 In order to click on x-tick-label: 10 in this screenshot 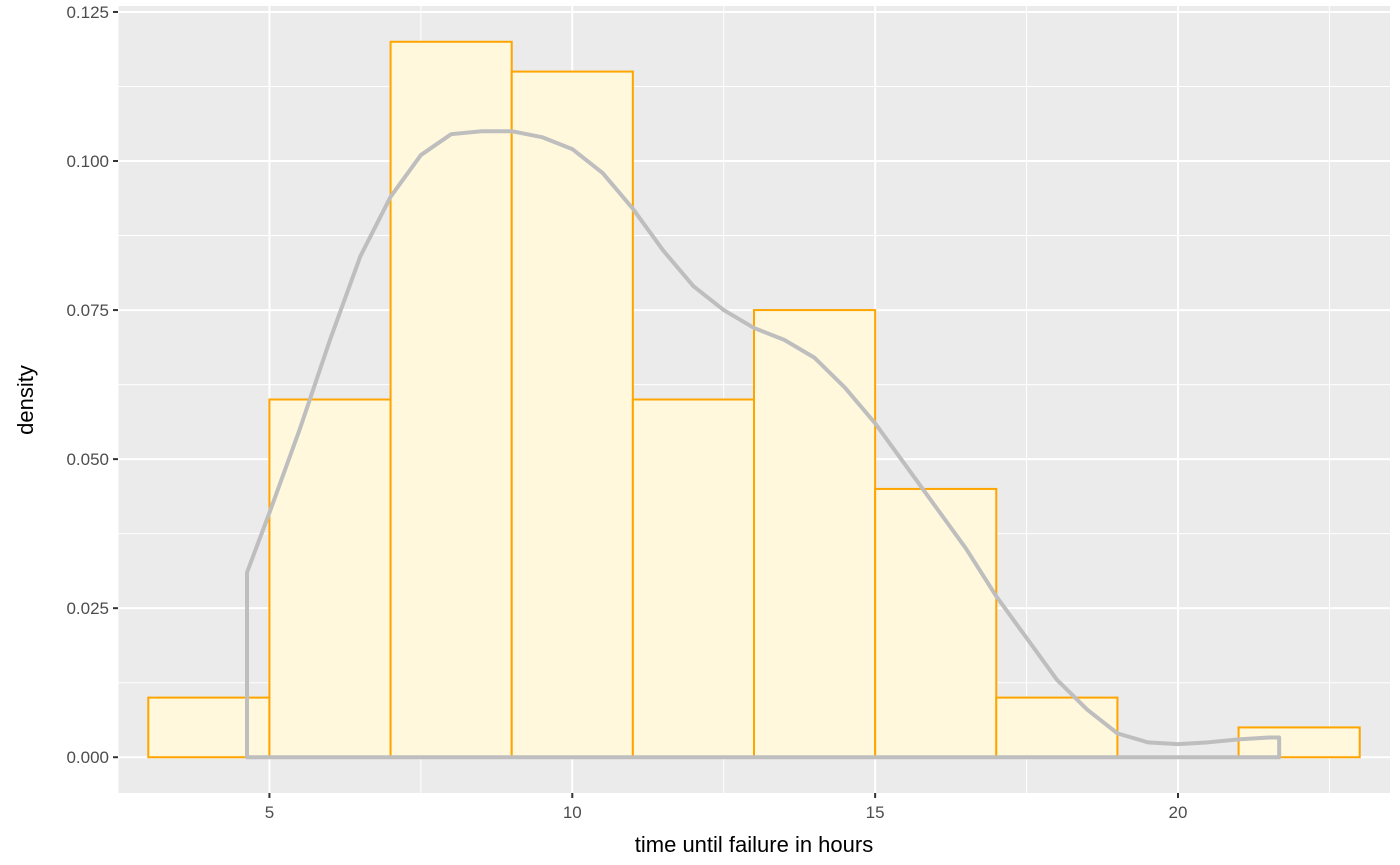, I will do `click(572, 812)`.